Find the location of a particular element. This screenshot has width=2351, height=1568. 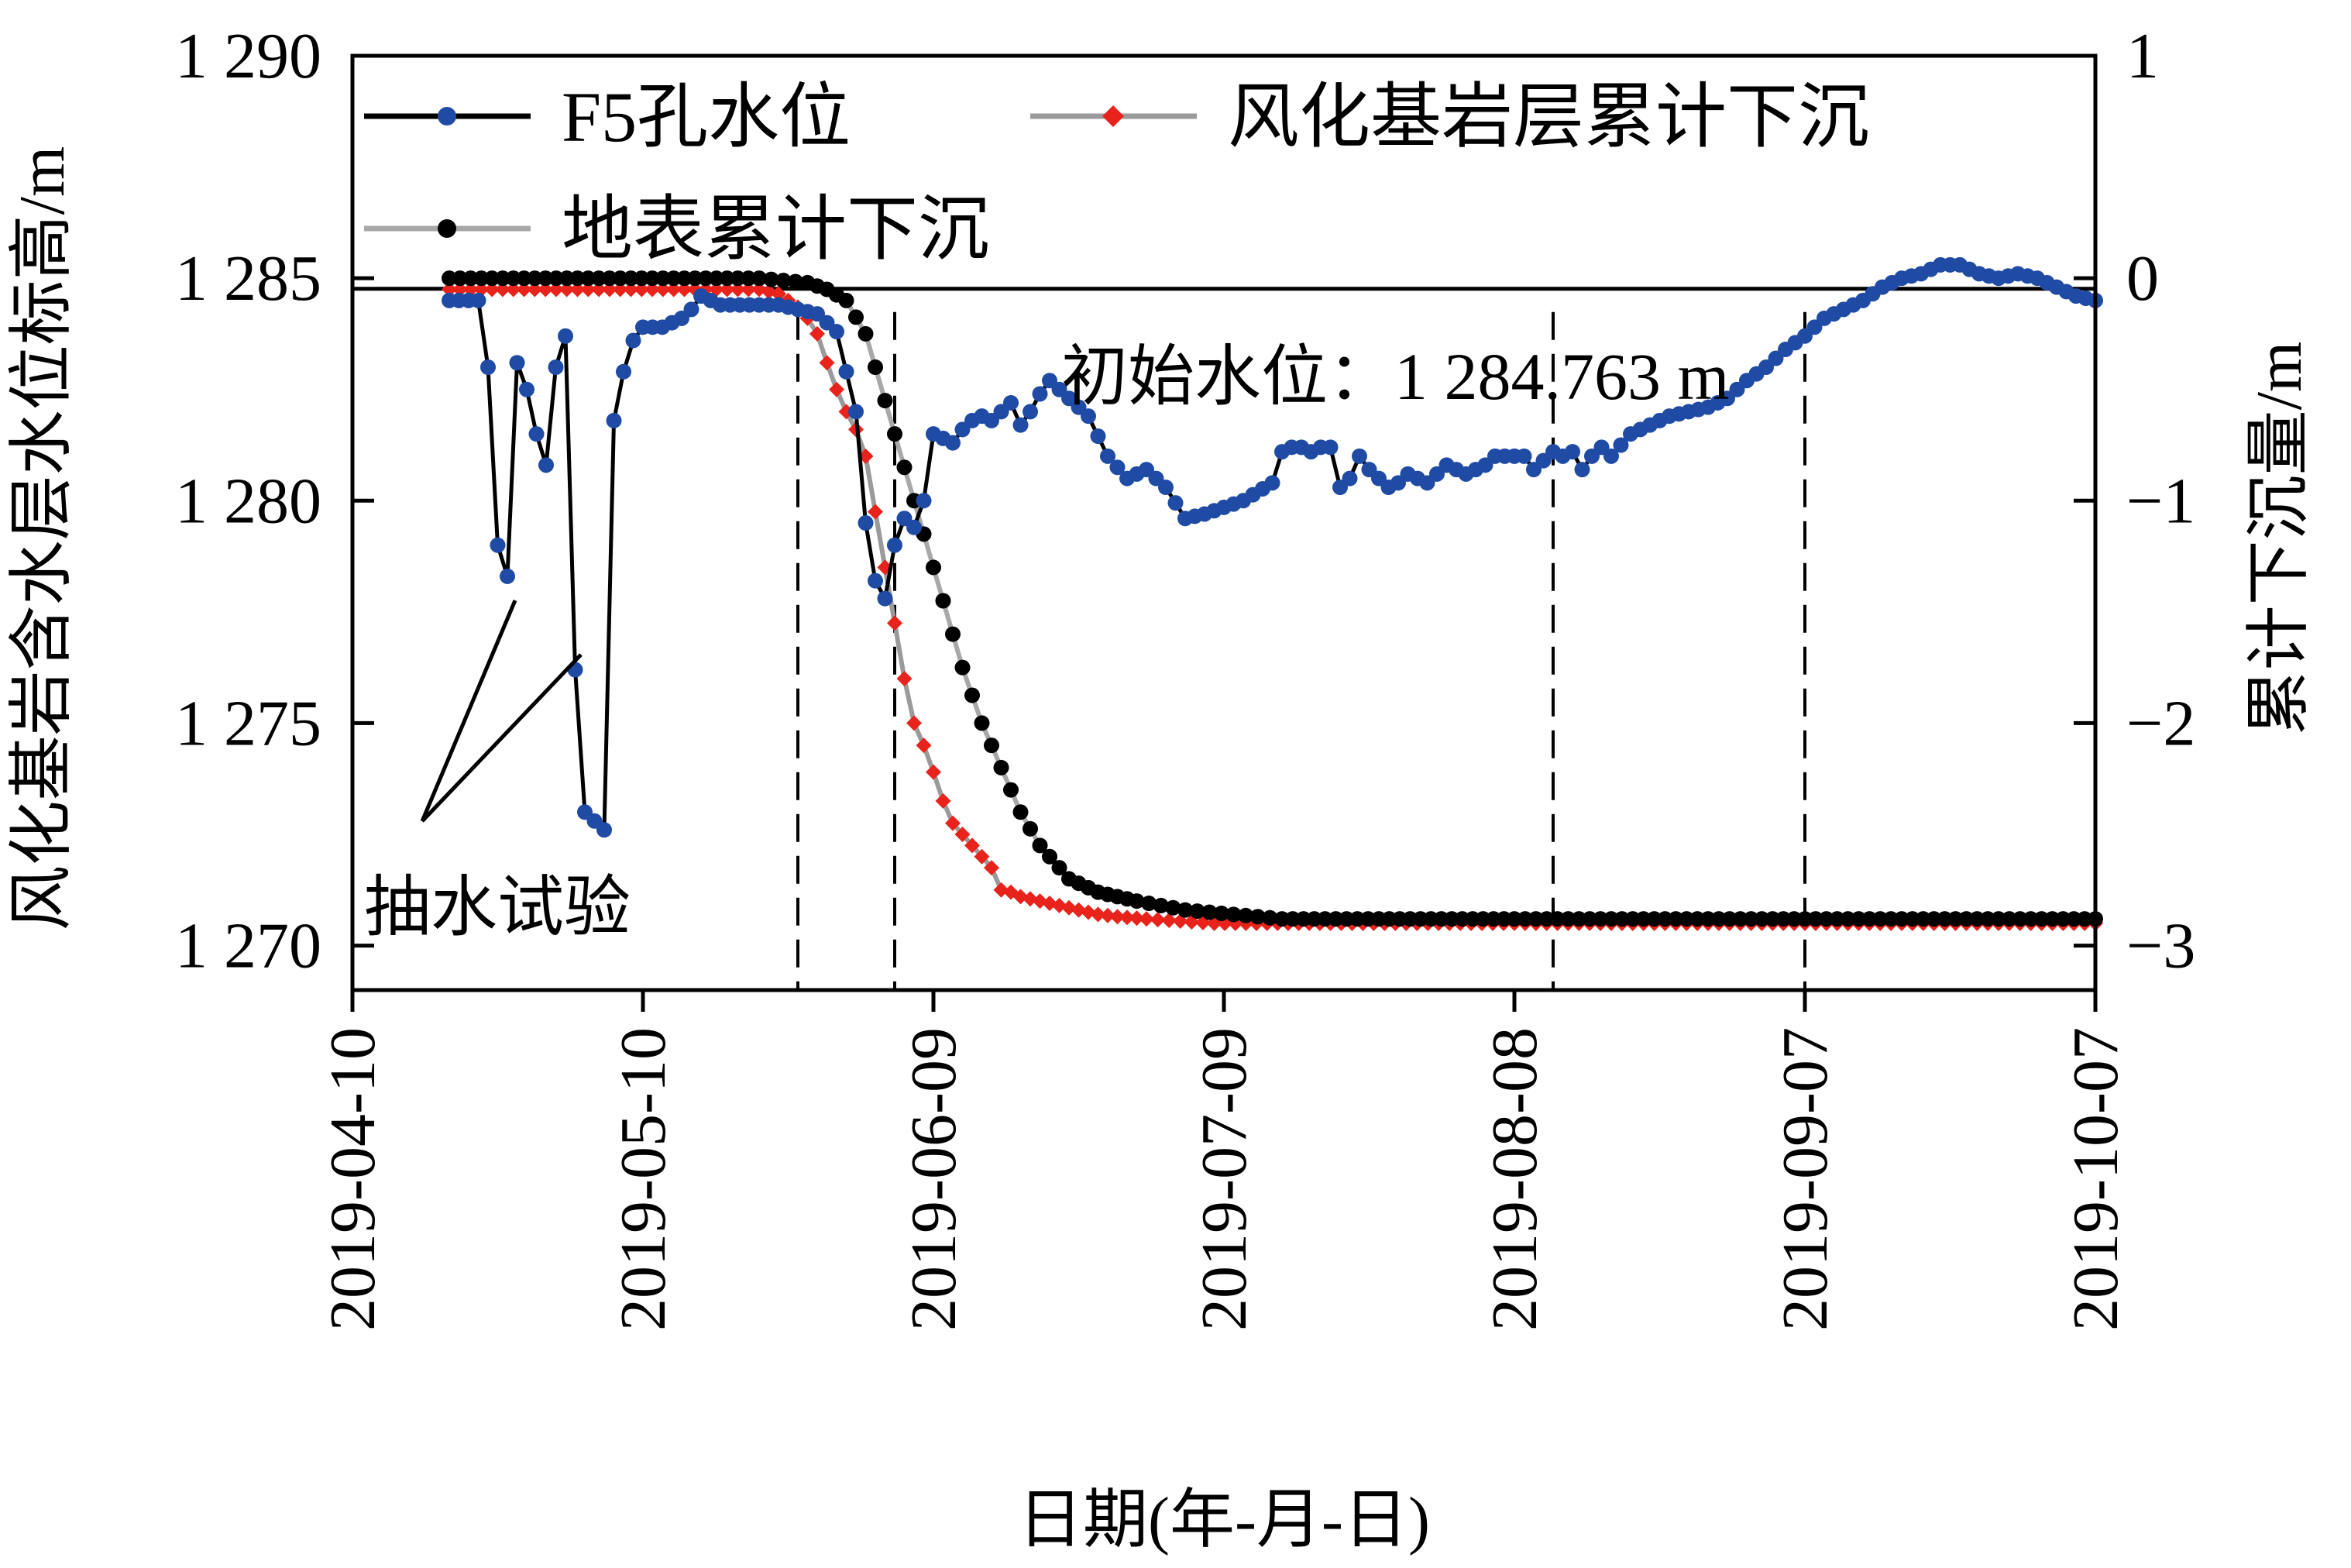

y-right-tick-label: 0 is located at coordinates (2142, 278).